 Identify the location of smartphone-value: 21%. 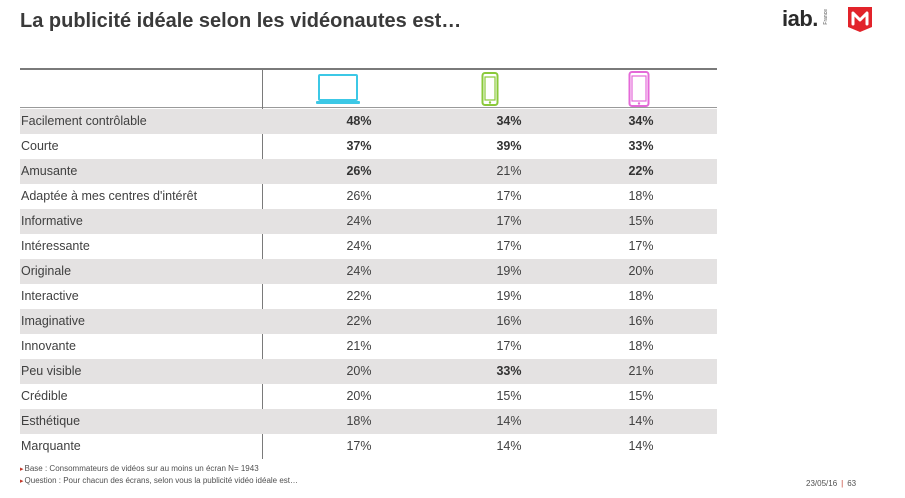
(509, 171).